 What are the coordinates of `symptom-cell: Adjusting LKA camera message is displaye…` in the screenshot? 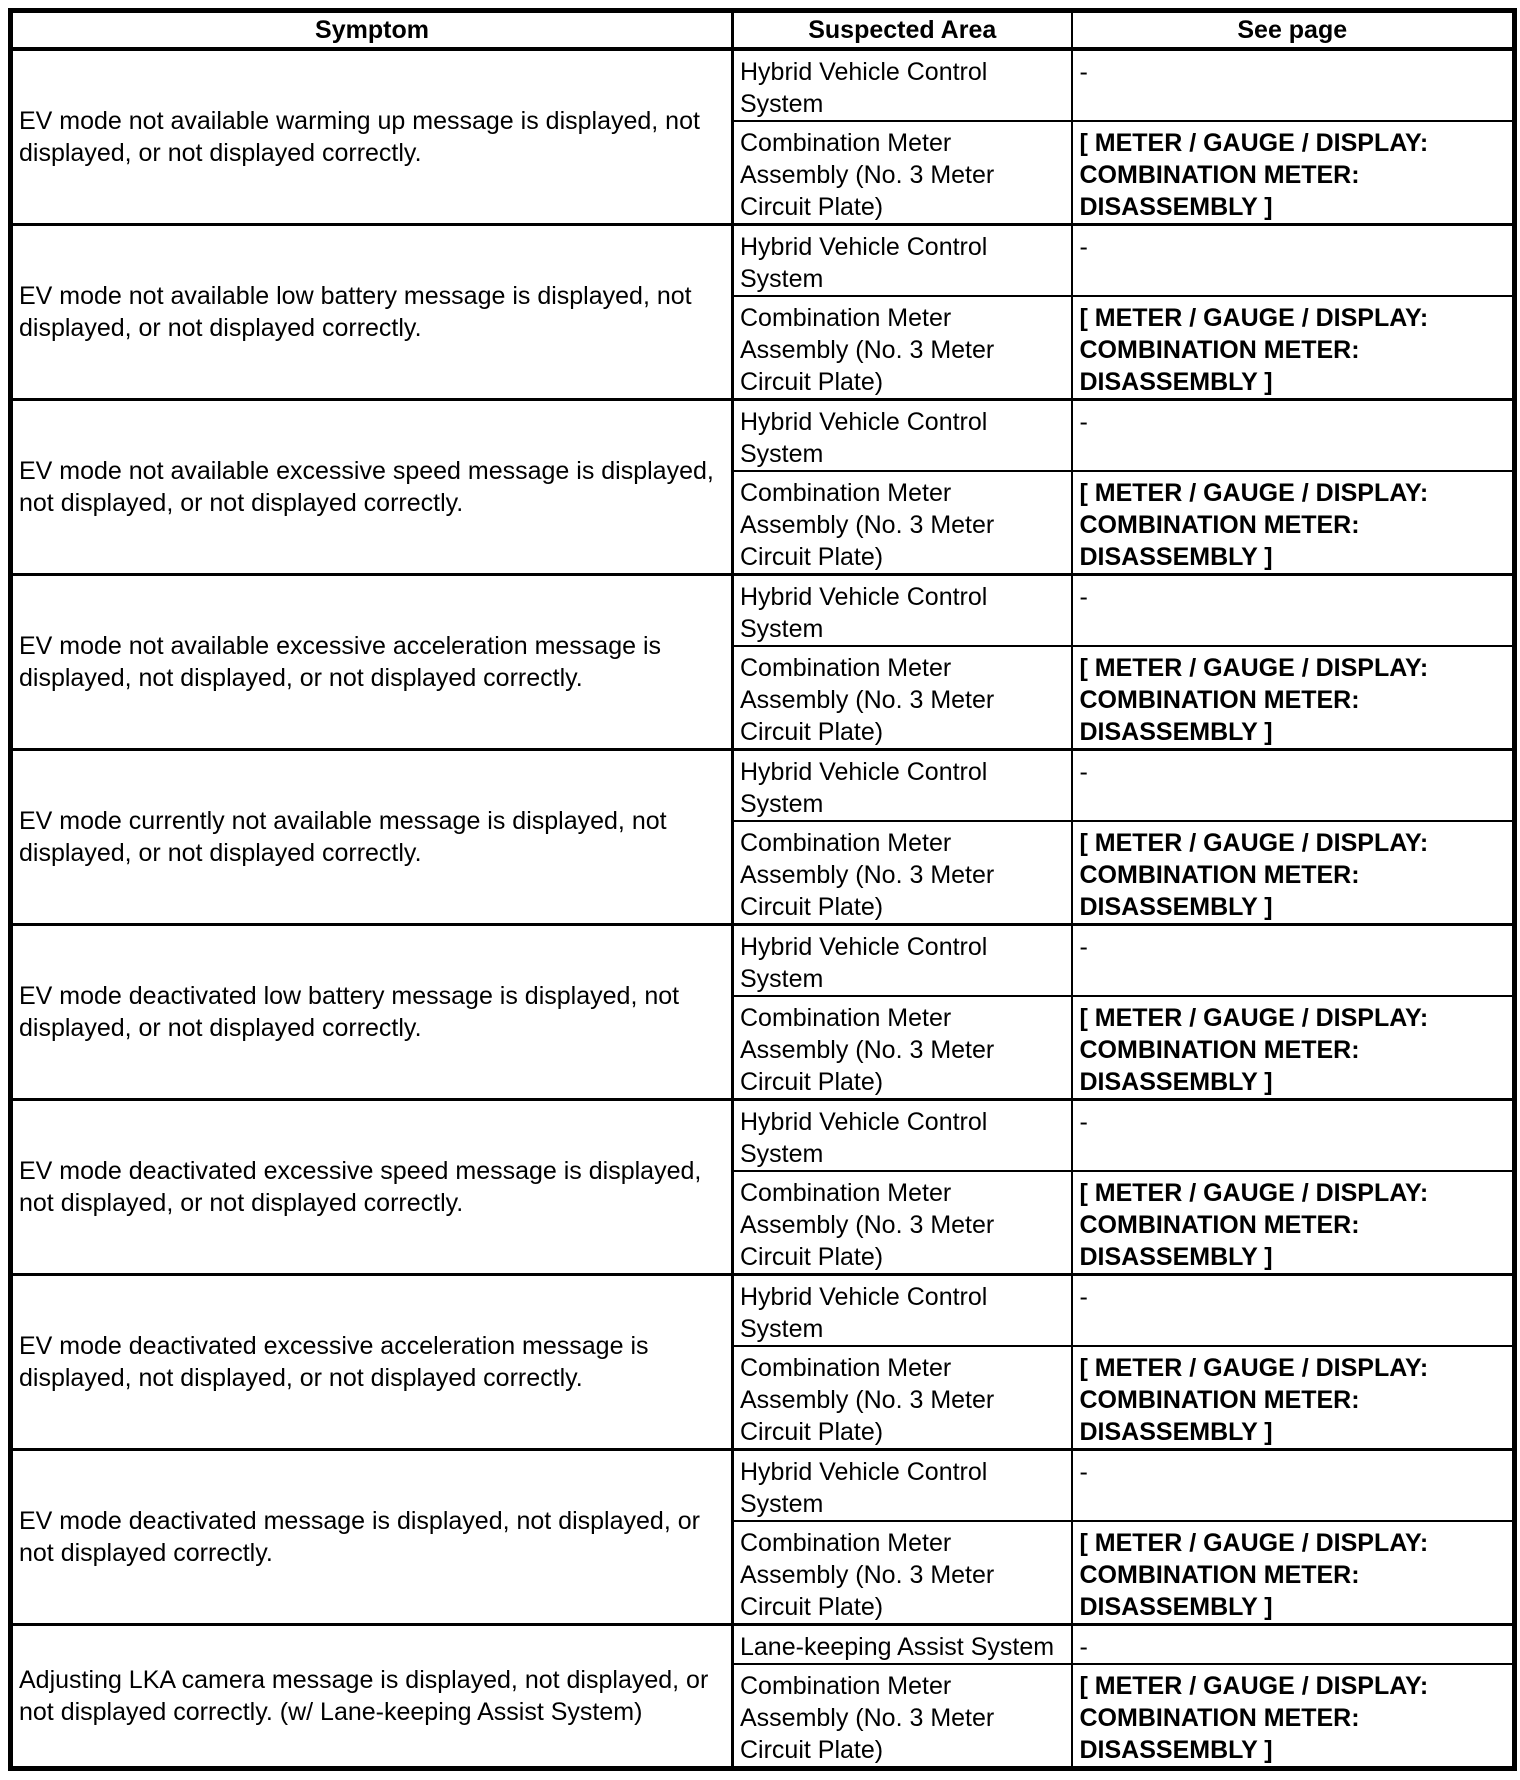 It's located at (371, 1696).